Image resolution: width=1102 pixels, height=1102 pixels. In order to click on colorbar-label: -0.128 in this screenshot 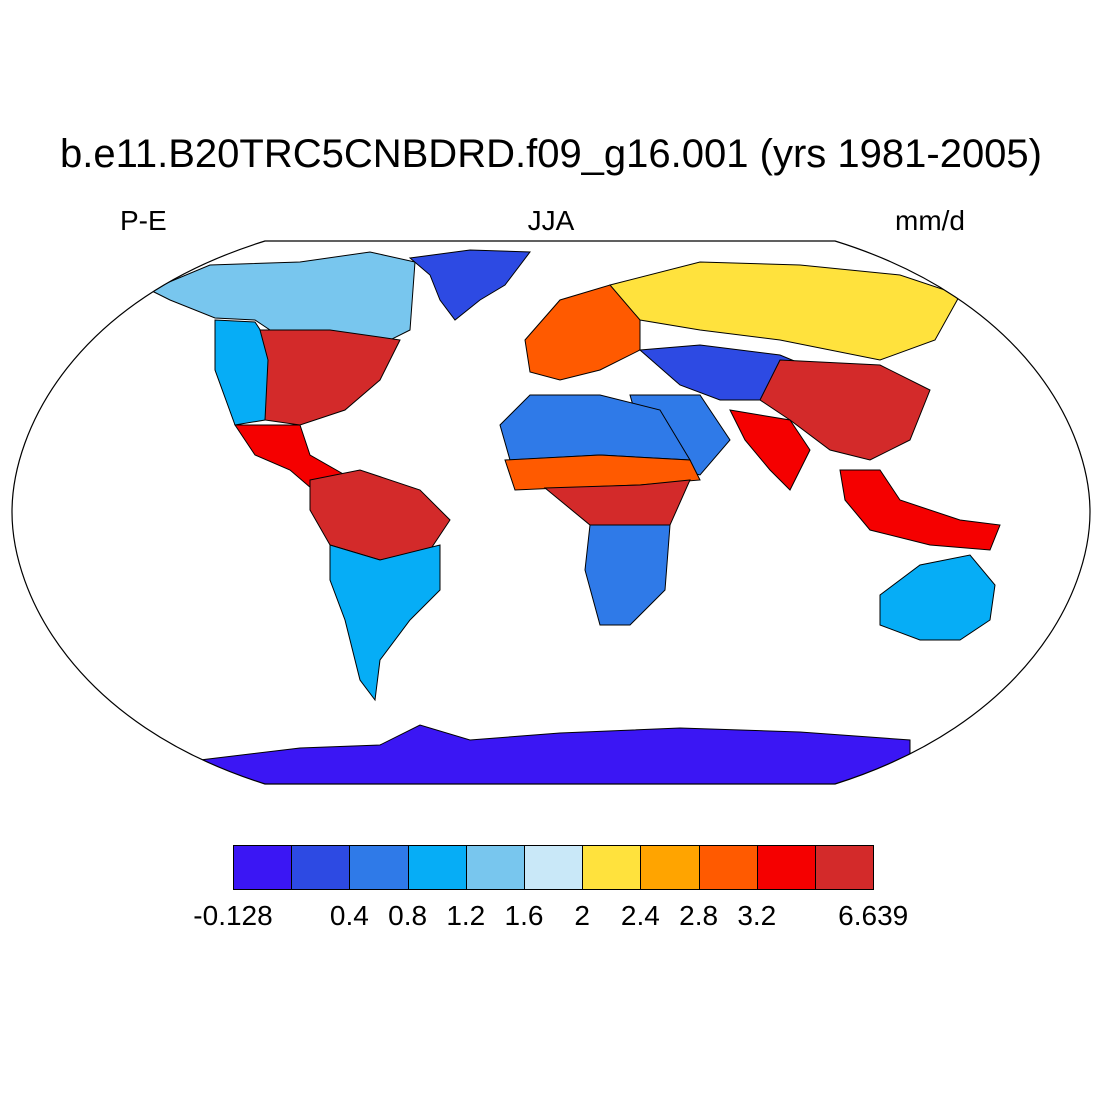, I will do `click(233, 915)`.